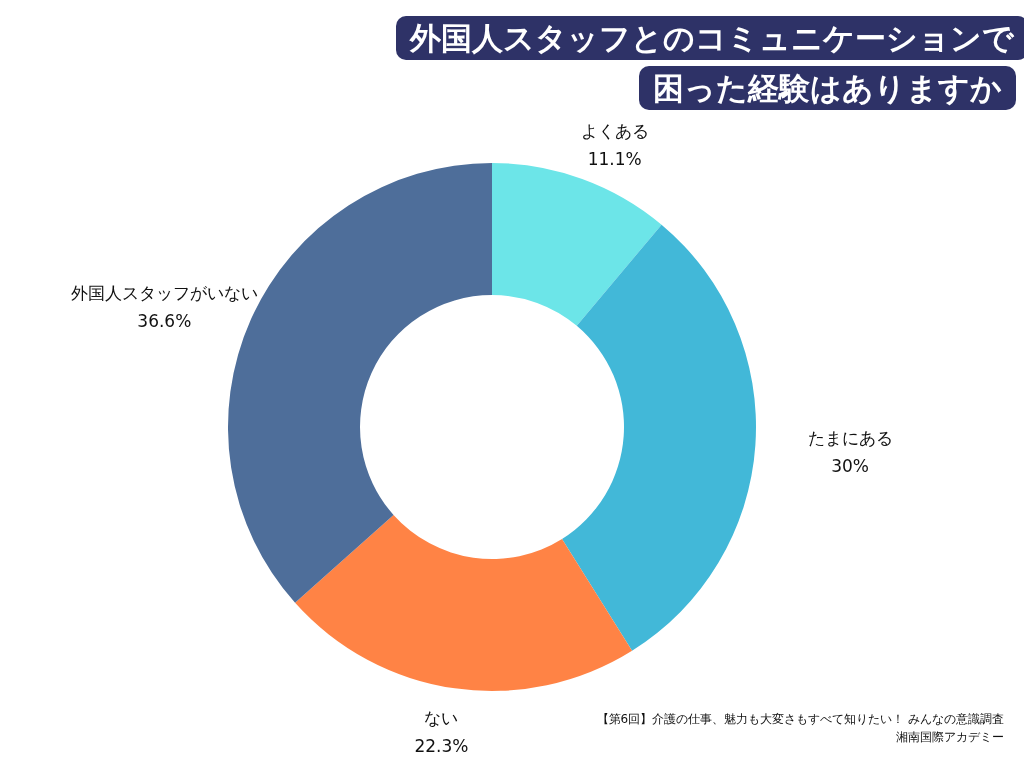 The width and height of the screenshot is (1024, 768). Describe the element at coordinates (800, 719) in the screenshot. I see `text: 【第6回】介護の仕事、魅力も大変さもすべて知りたい！ みんなの意識調査` at that location.